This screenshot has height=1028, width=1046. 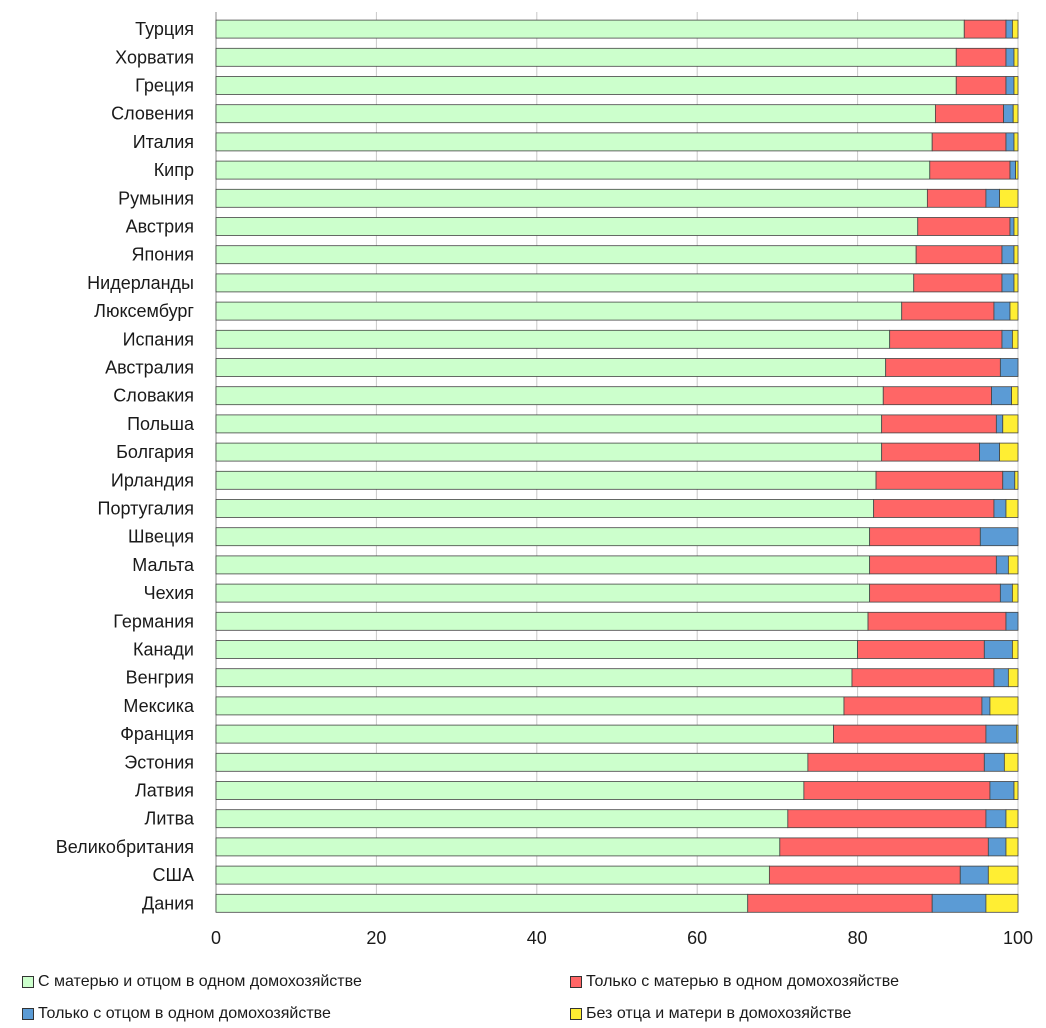 I want to click on category-label: Дания, so click(x=168, y=903).